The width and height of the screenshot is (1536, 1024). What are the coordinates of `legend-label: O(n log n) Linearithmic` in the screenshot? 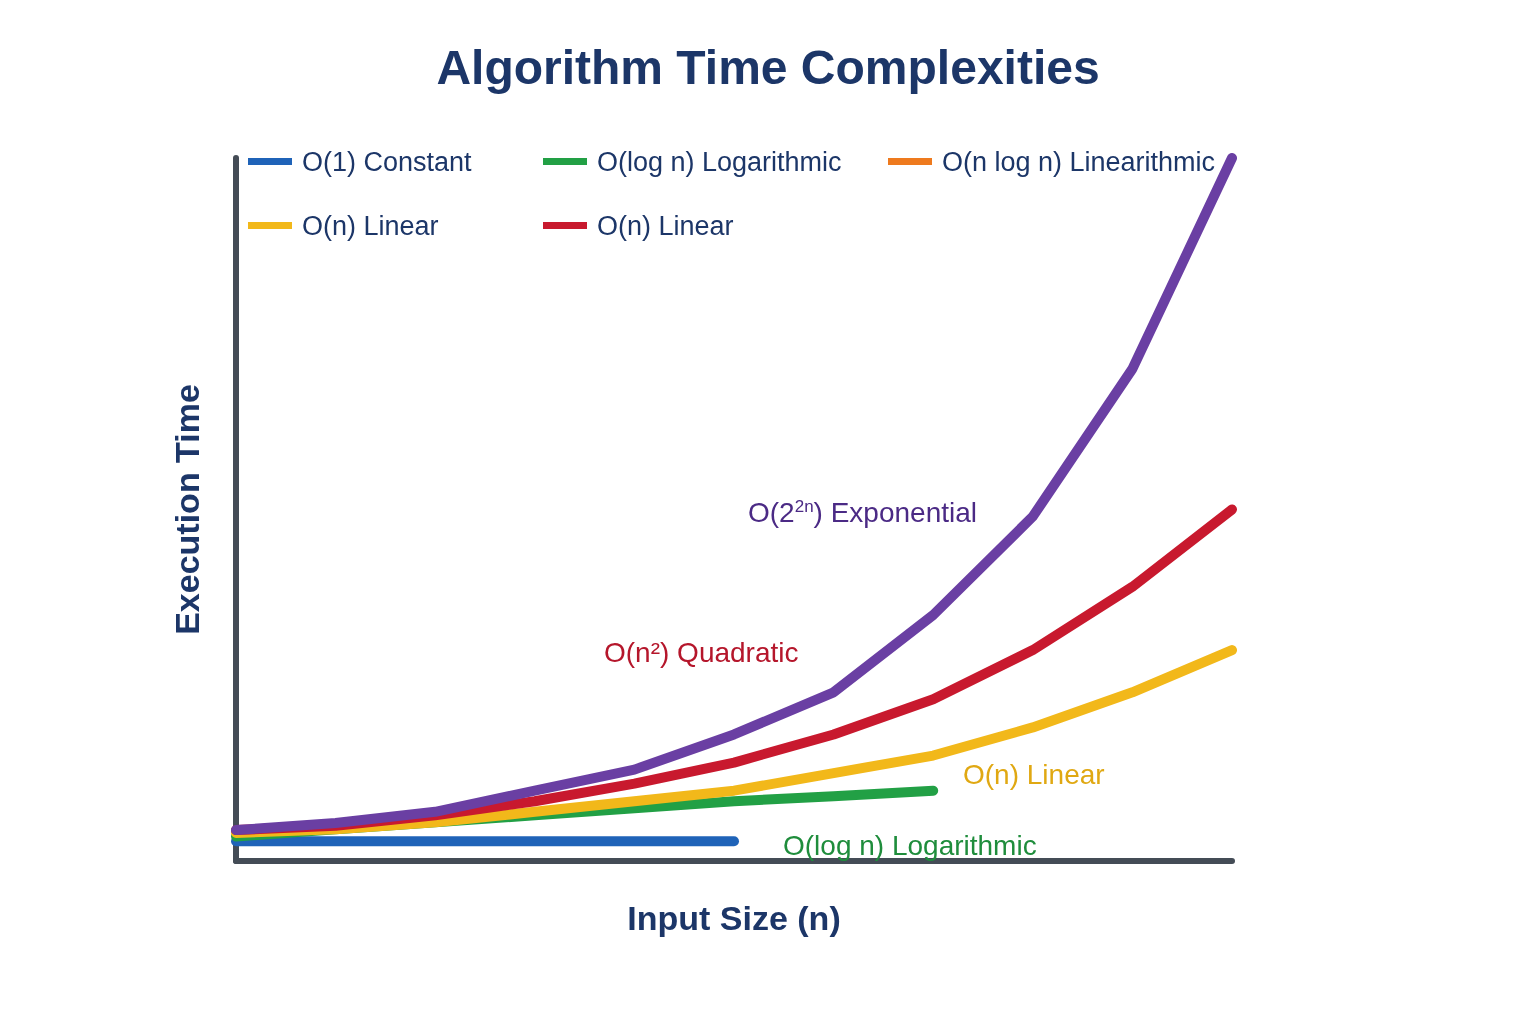 It's located at (1079, 161).